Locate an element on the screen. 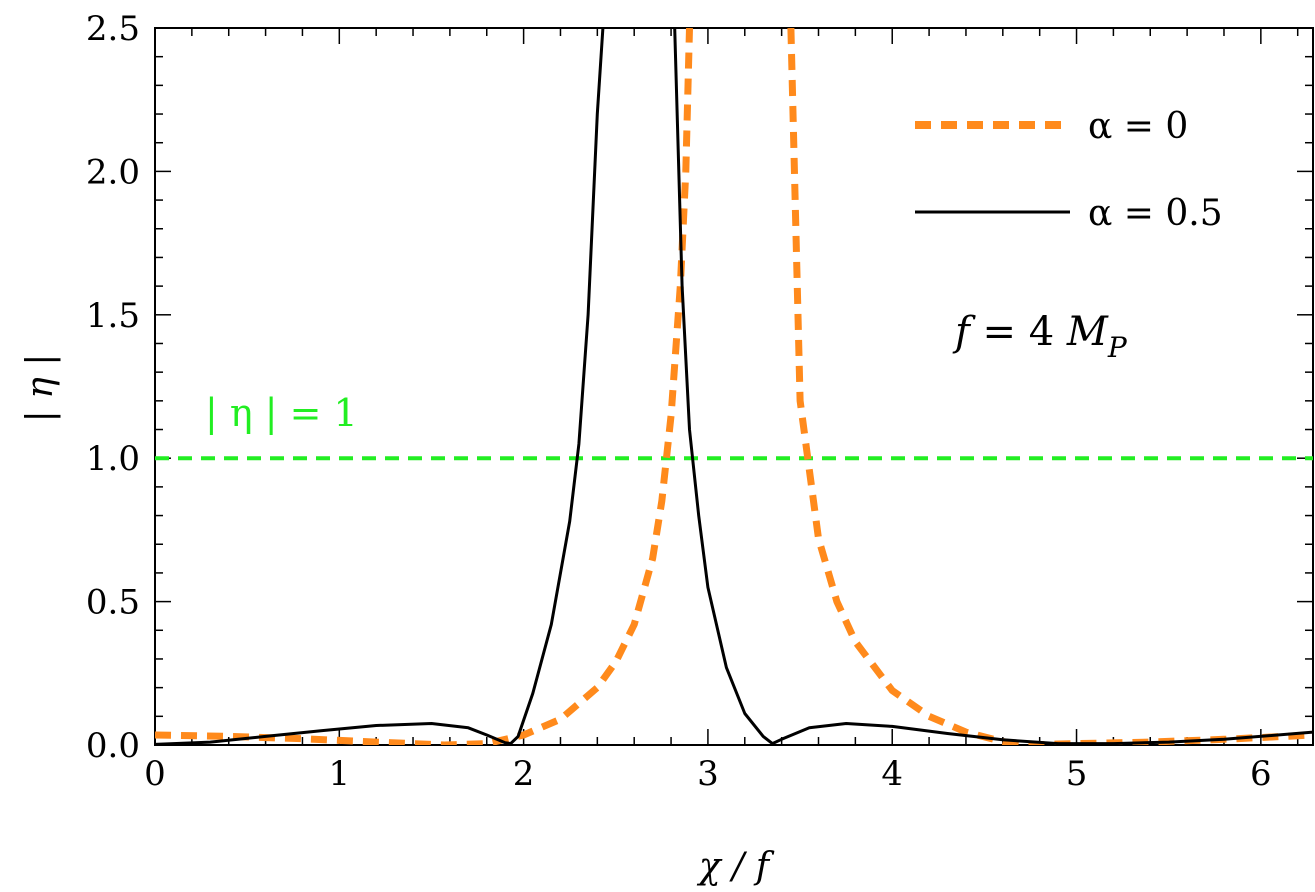  annotation-unit: M is located at coordinates (1087, 332).